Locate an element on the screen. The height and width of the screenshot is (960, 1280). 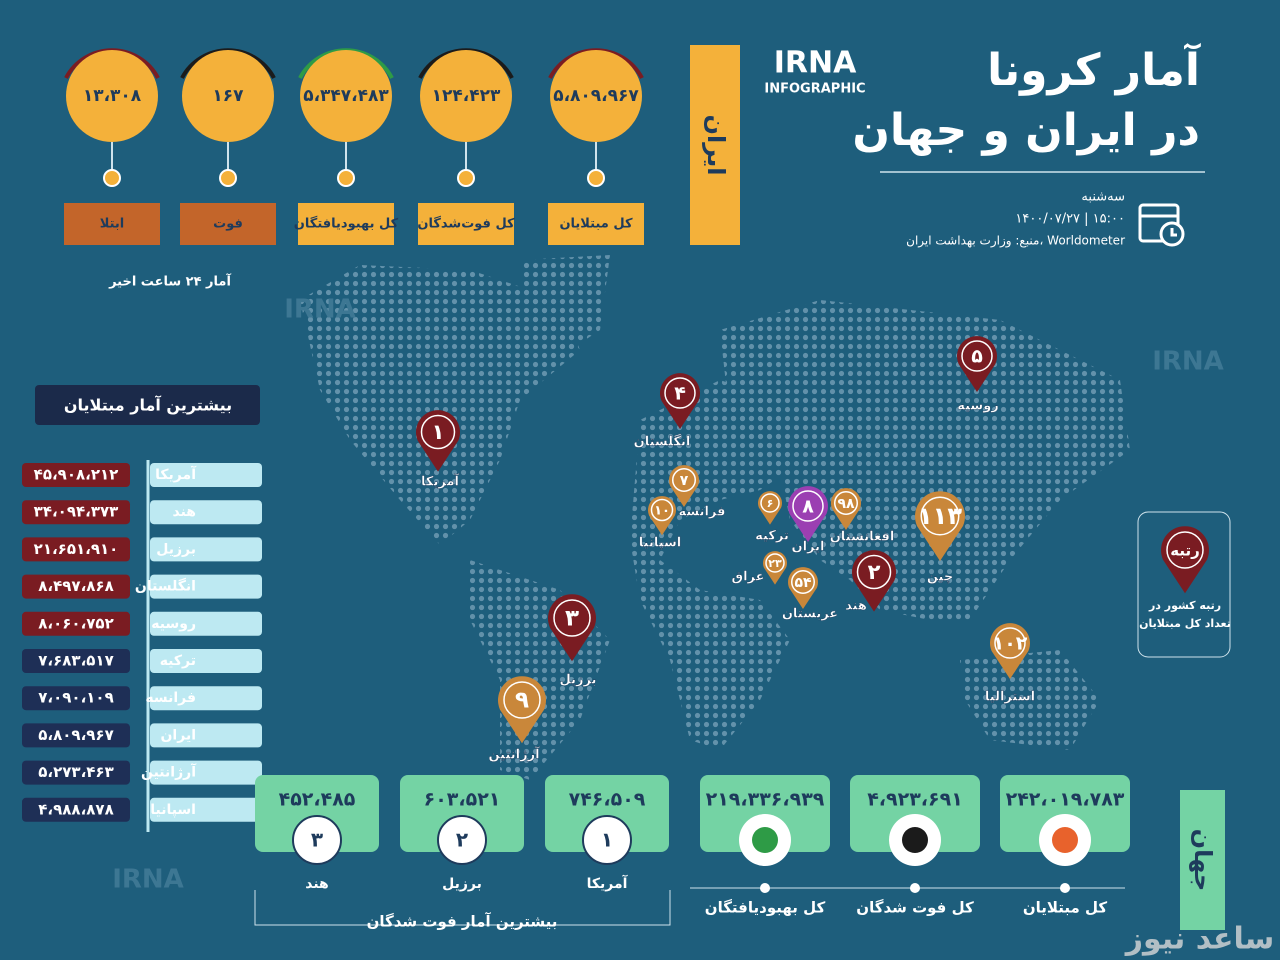
pin-country: آمریکا is located at coordinates (440, 481).